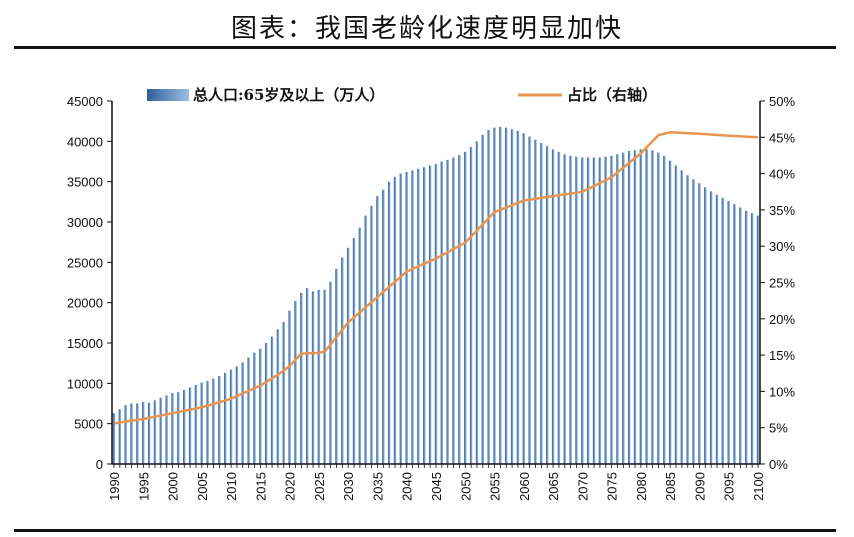 The image size is (854, 537). Describe the element at coordinates (283, 393) in the screenshot. I see `bar-2019` at that location.